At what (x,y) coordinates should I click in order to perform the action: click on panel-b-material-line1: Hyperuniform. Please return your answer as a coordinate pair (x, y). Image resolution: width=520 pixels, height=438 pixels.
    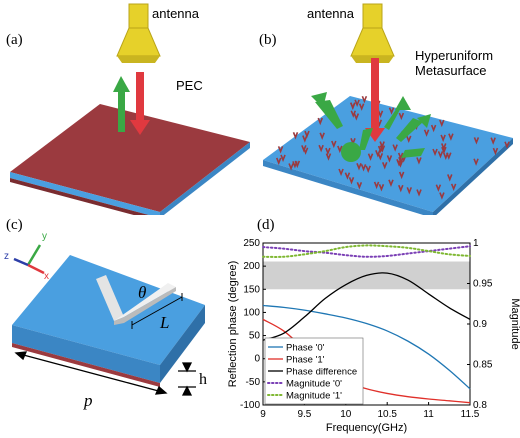
    Looking at the image, I should click on (454, 55).